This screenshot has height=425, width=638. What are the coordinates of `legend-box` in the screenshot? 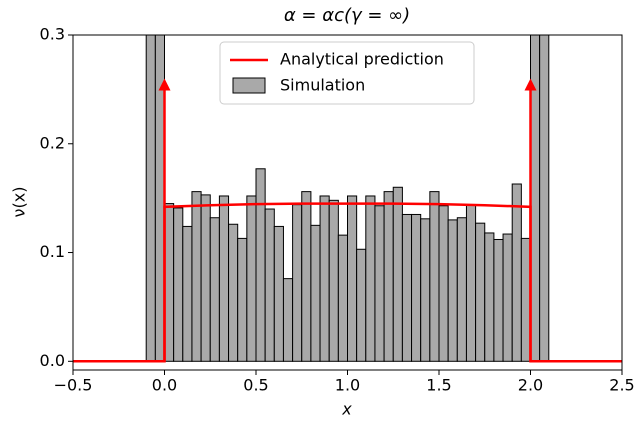 It's located at (347, 73).